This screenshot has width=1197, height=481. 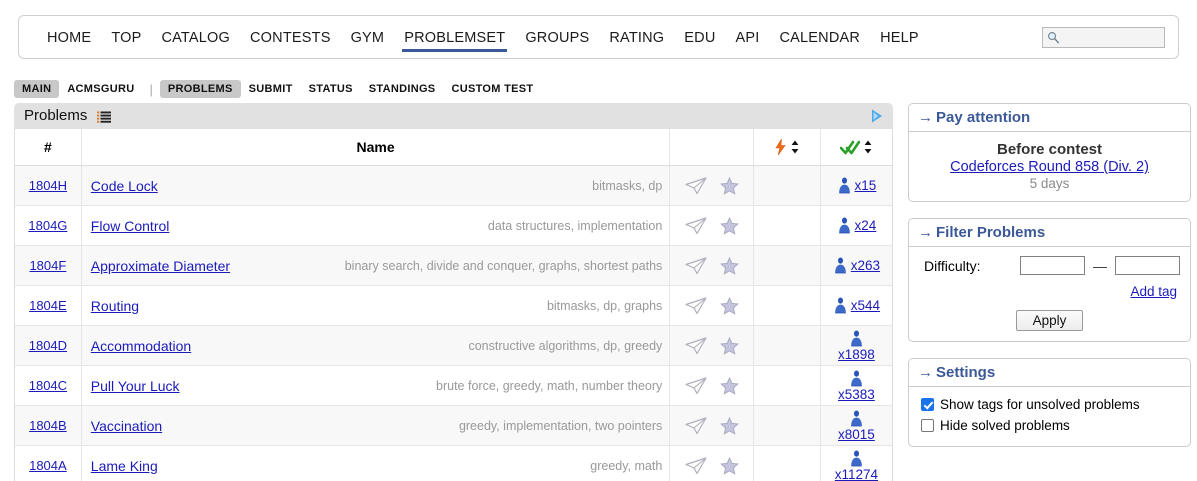 I want to click on apply-button: Apply, so click(x=1049, y=320).